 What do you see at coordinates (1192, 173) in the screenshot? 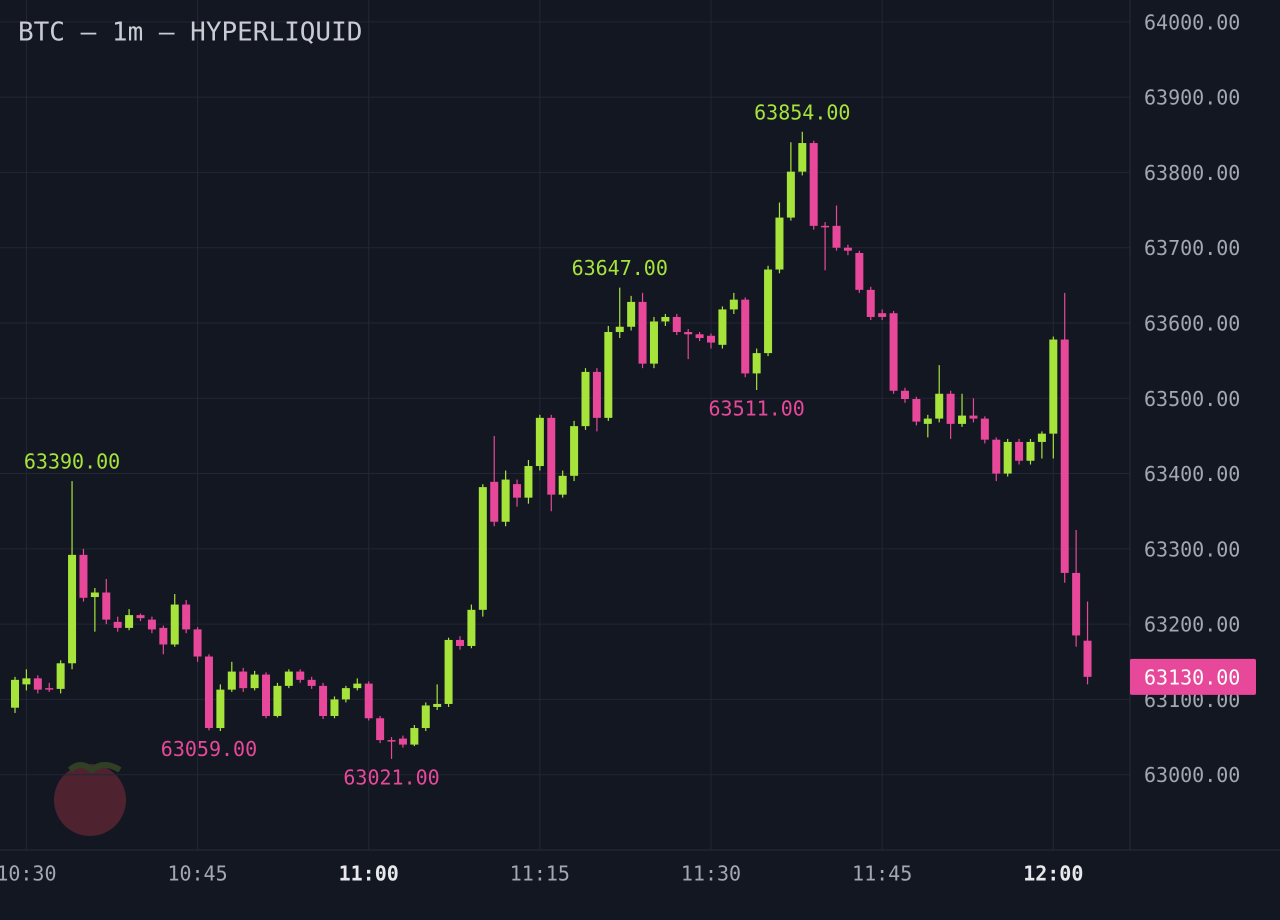
I see `y-tick-label: 63800.00` at bounding box center [1192, 173].